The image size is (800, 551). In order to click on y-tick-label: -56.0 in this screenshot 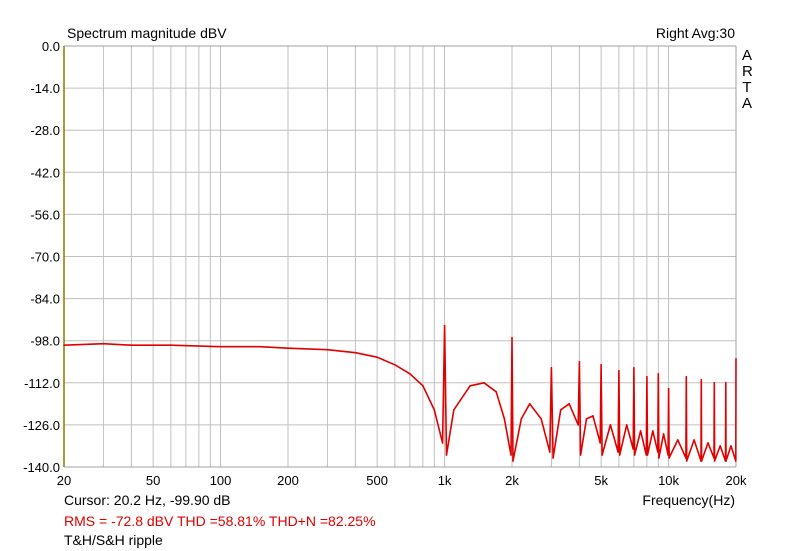, I will do `click(45, 214)`.